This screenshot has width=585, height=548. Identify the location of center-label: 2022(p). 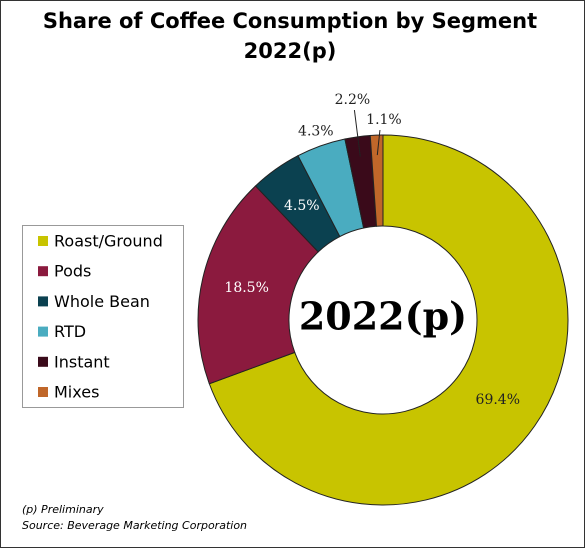
(383, 316).